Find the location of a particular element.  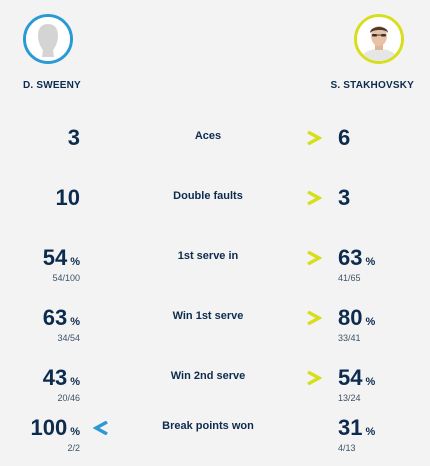

stat-label: Break points won is located at coordinates (208, 426).